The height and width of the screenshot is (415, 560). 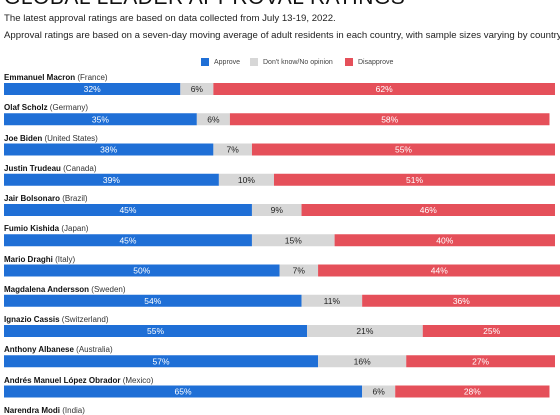 I want to click on leader-name: Olaf Scholz, so click(x=26, y=108).